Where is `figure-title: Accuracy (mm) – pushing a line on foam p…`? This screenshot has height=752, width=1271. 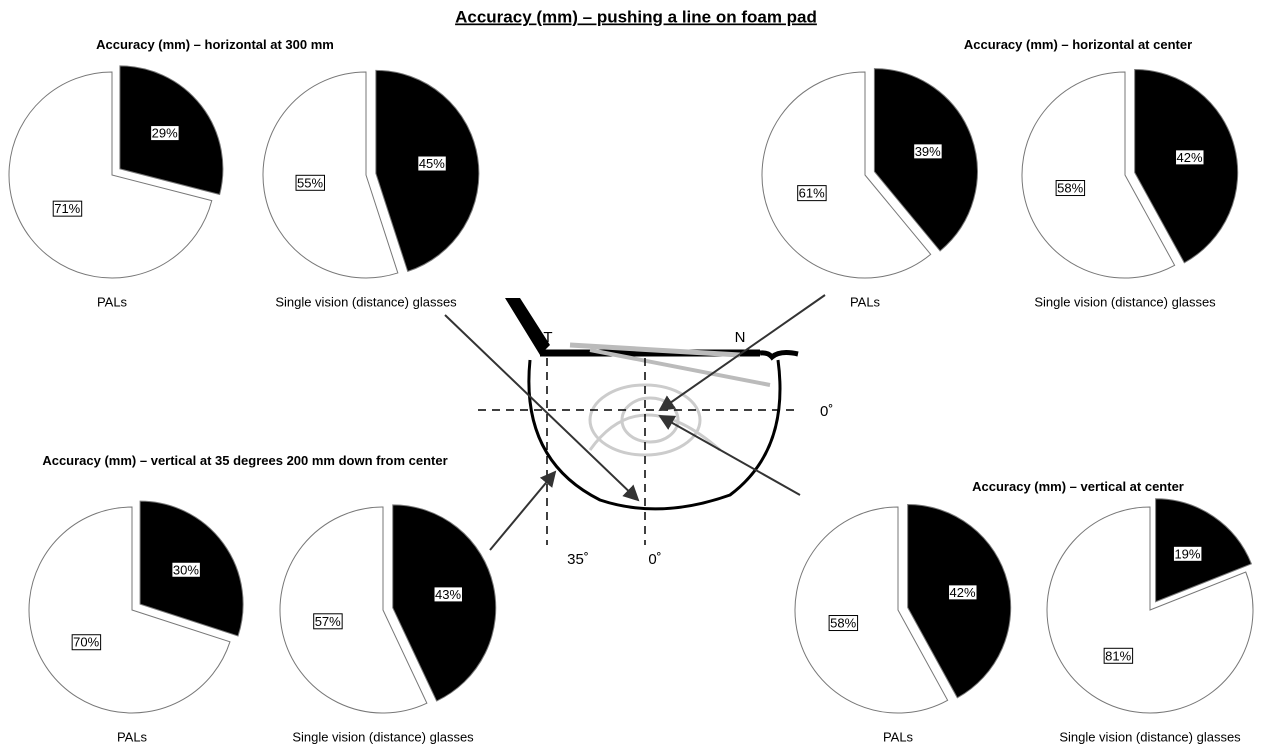
figure-title: Accuracy (mm) – pushing a line on foam p… is located at coordinates (636, 16).